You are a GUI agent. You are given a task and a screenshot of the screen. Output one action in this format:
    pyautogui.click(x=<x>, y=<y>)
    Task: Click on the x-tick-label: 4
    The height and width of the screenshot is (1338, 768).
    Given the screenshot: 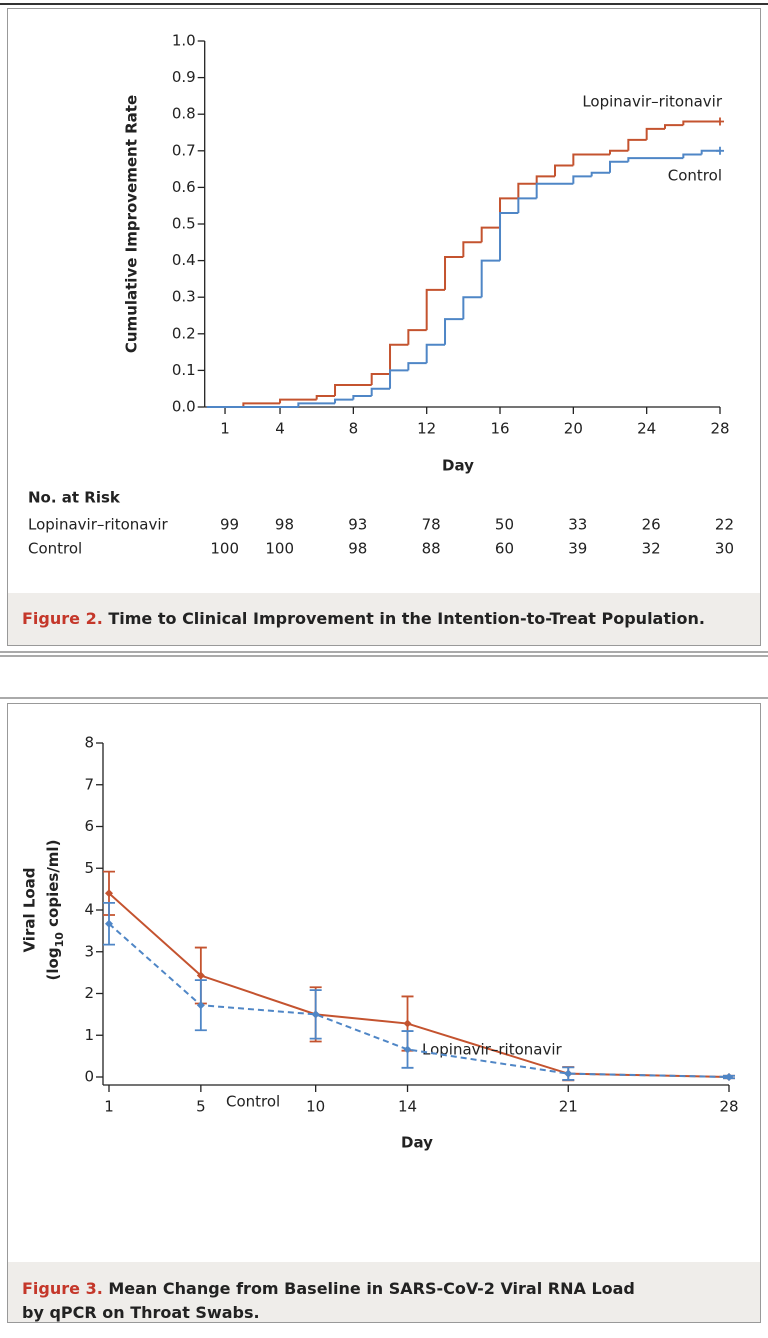 What is the action you would take?
    pyautogui.click(x=280, y=429)
    